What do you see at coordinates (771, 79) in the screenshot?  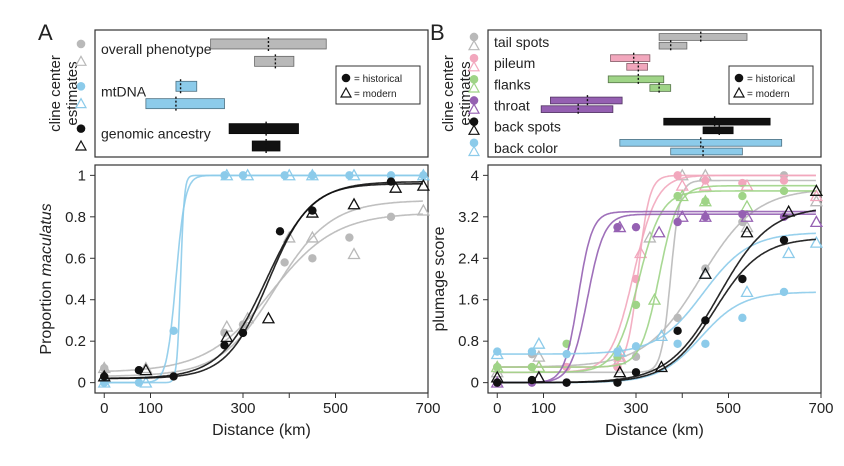 I see `legend-historical-label: = historical` at bounding box center [771, 79].